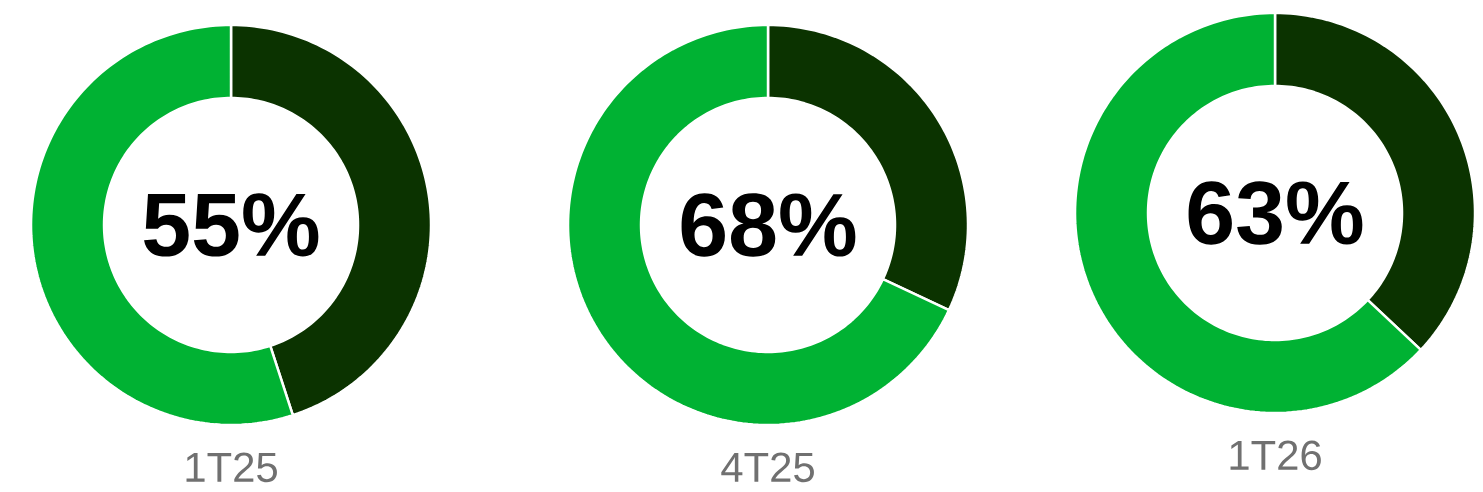 This screenshot has height=492, width=1483. What do you see at coordinates (768, 225) in the screenshot?
I see `text: 68%` at bounding box center [768, 225].